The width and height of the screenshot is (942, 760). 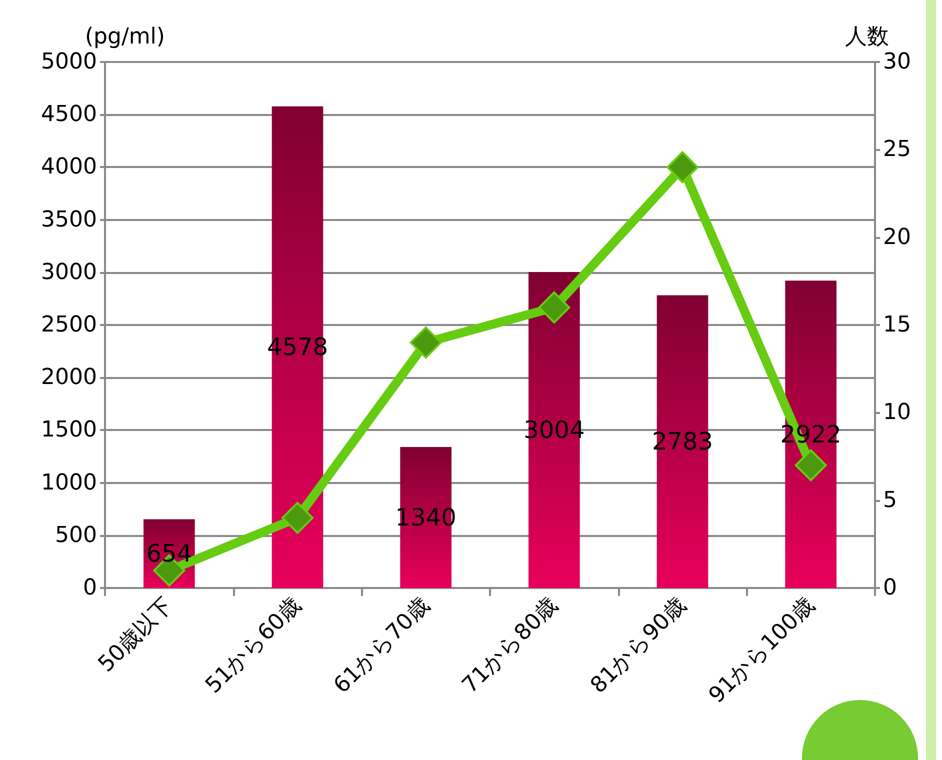 What do you see at coordinates (124, 37) in the screenshot?
I see `y-axis-title: (pg/ml)` at bounding box center [124, 37].